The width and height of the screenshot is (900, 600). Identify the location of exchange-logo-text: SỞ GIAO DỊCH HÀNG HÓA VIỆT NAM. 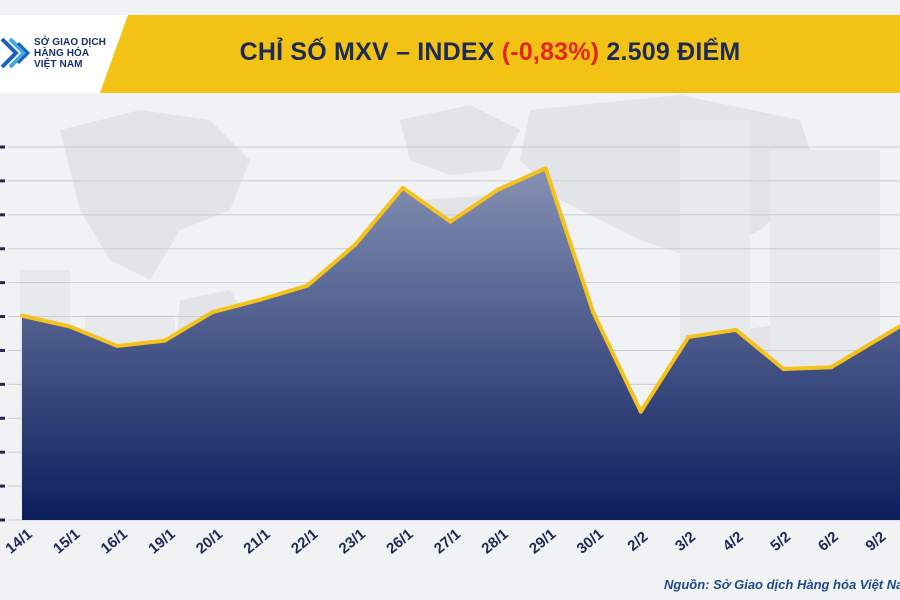
(74, 53).